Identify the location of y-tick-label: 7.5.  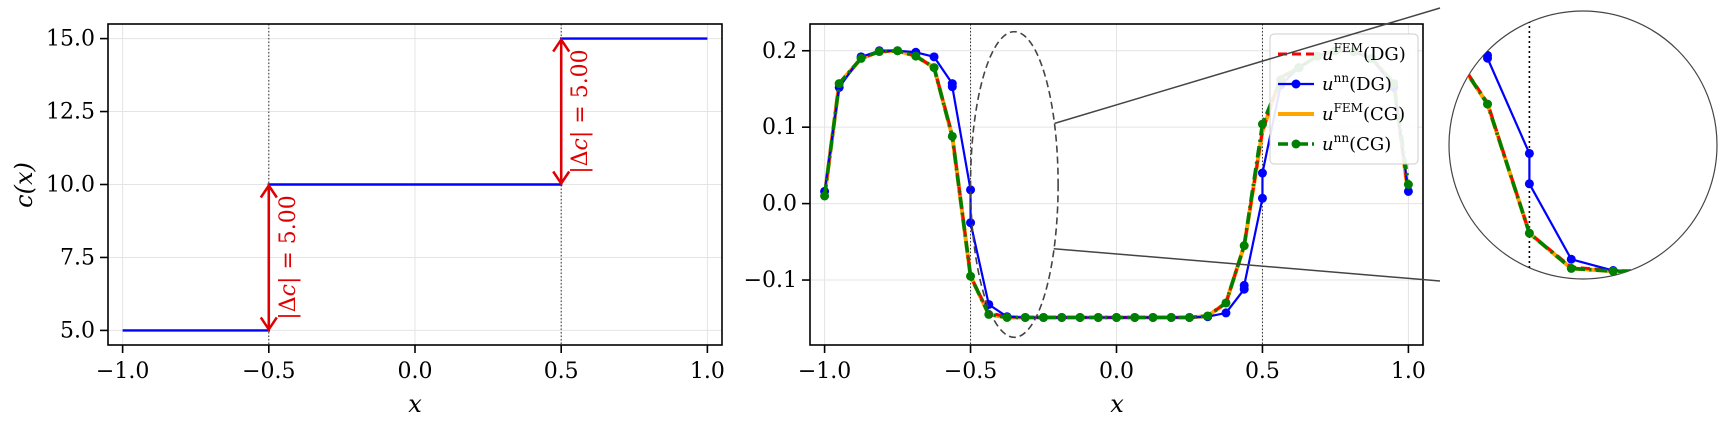
(77, 257).